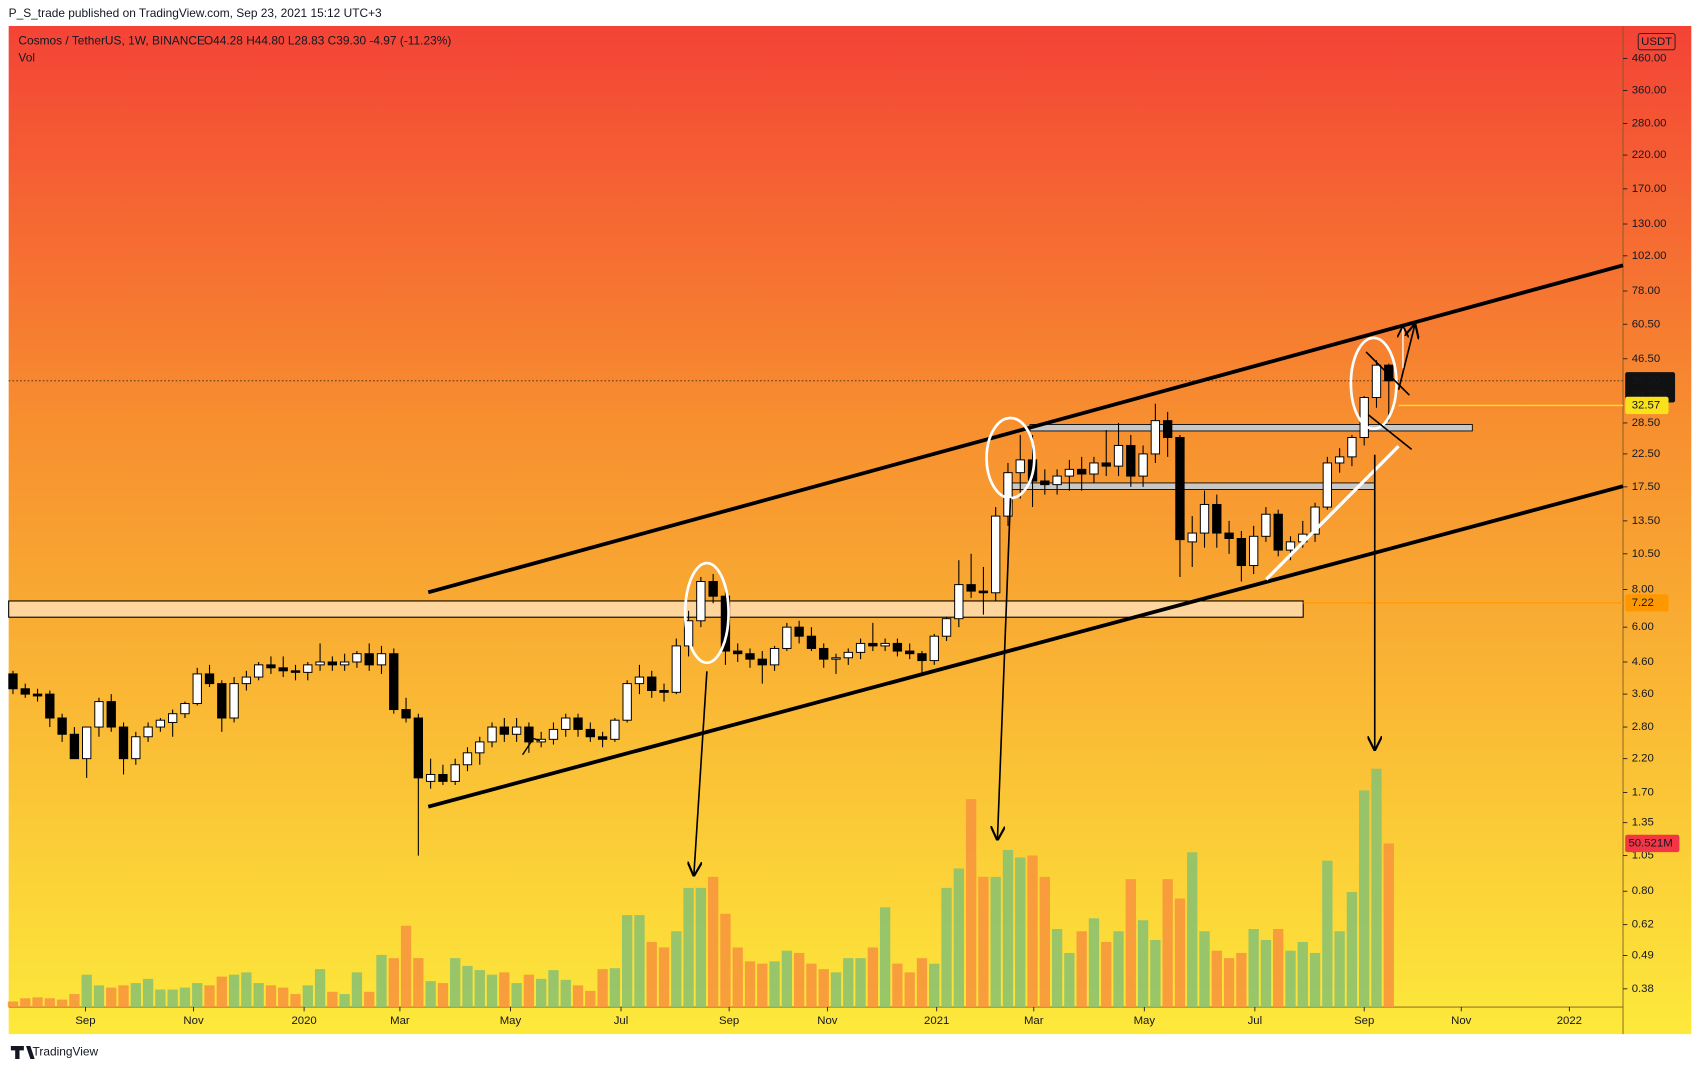  Describe the element at coordinates (66, 1052) in the screenshot. I see `footer-brand: TradingView` at that location.